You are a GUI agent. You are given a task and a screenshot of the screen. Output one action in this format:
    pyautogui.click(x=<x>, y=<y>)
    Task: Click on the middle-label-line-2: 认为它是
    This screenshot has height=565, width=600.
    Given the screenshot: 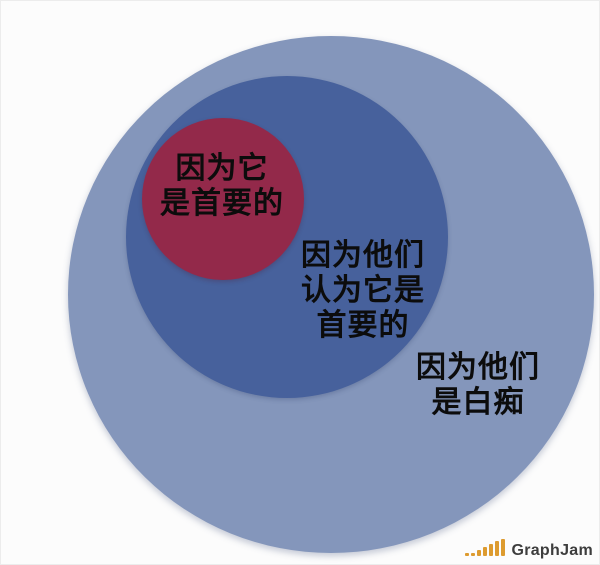 What is the action you would take?
    pyautogui.click(x=363, y=290)
    